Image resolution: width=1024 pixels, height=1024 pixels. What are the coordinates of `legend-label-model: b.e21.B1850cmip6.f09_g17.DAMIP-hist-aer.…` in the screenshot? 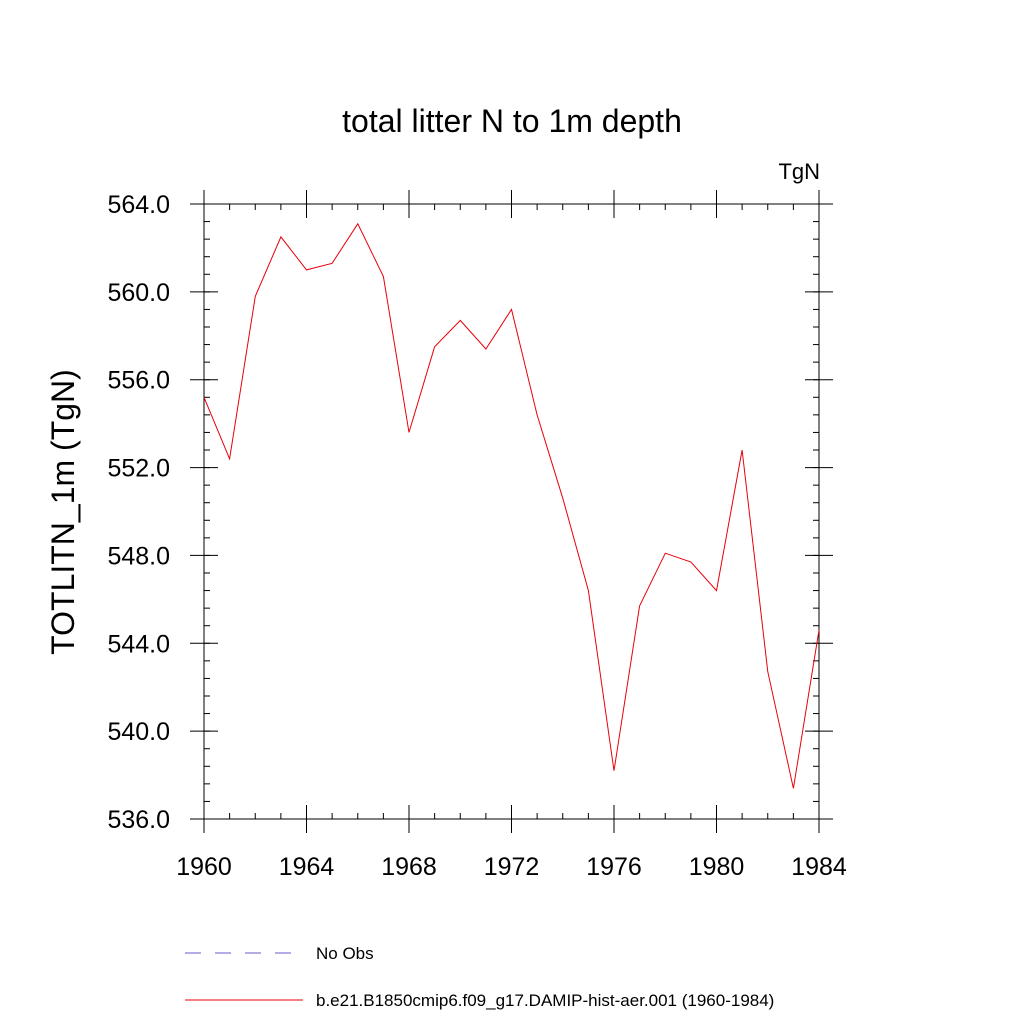 It's located at (545, 1000).